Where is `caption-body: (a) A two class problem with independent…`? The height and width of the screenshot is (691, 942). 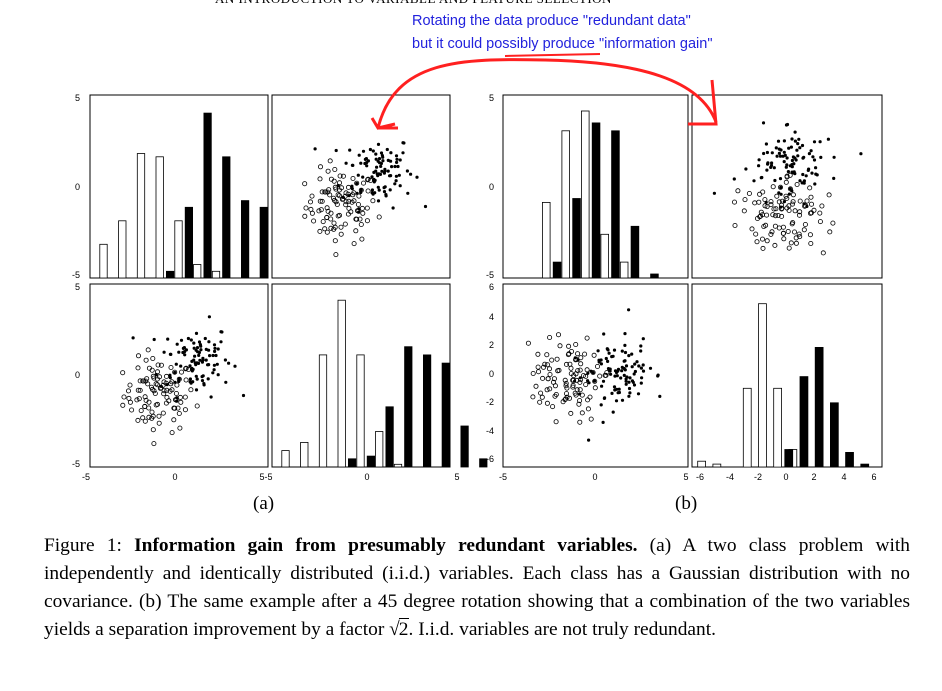 caption-body: (a) A two class problem with independent… is located at coordinates (477, 587).